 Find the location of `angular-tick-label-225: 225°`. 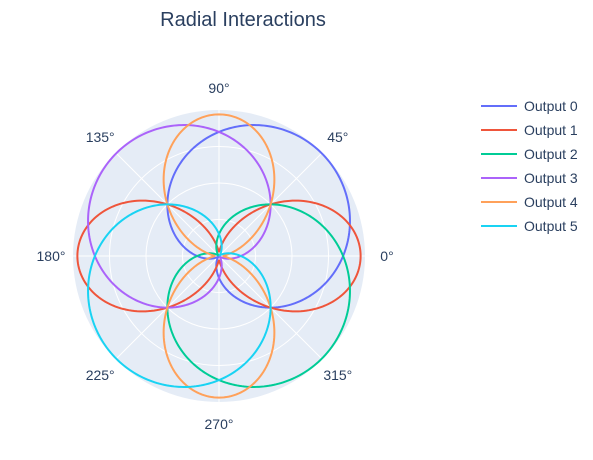

angular-tick-label-225: 225° is located at coordinates (100, 375).